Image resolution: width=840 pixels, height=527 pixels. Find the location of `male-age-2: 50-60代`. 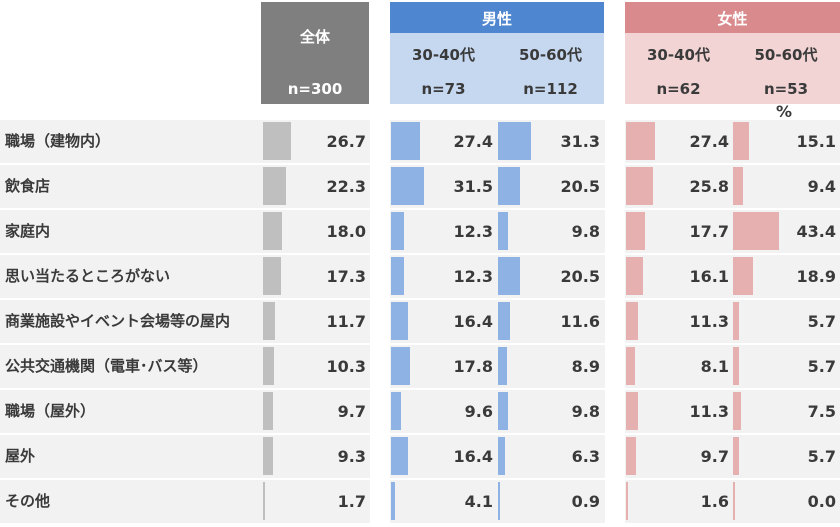

male-age-2: 50-60代 is located at coordinates (550, 55).